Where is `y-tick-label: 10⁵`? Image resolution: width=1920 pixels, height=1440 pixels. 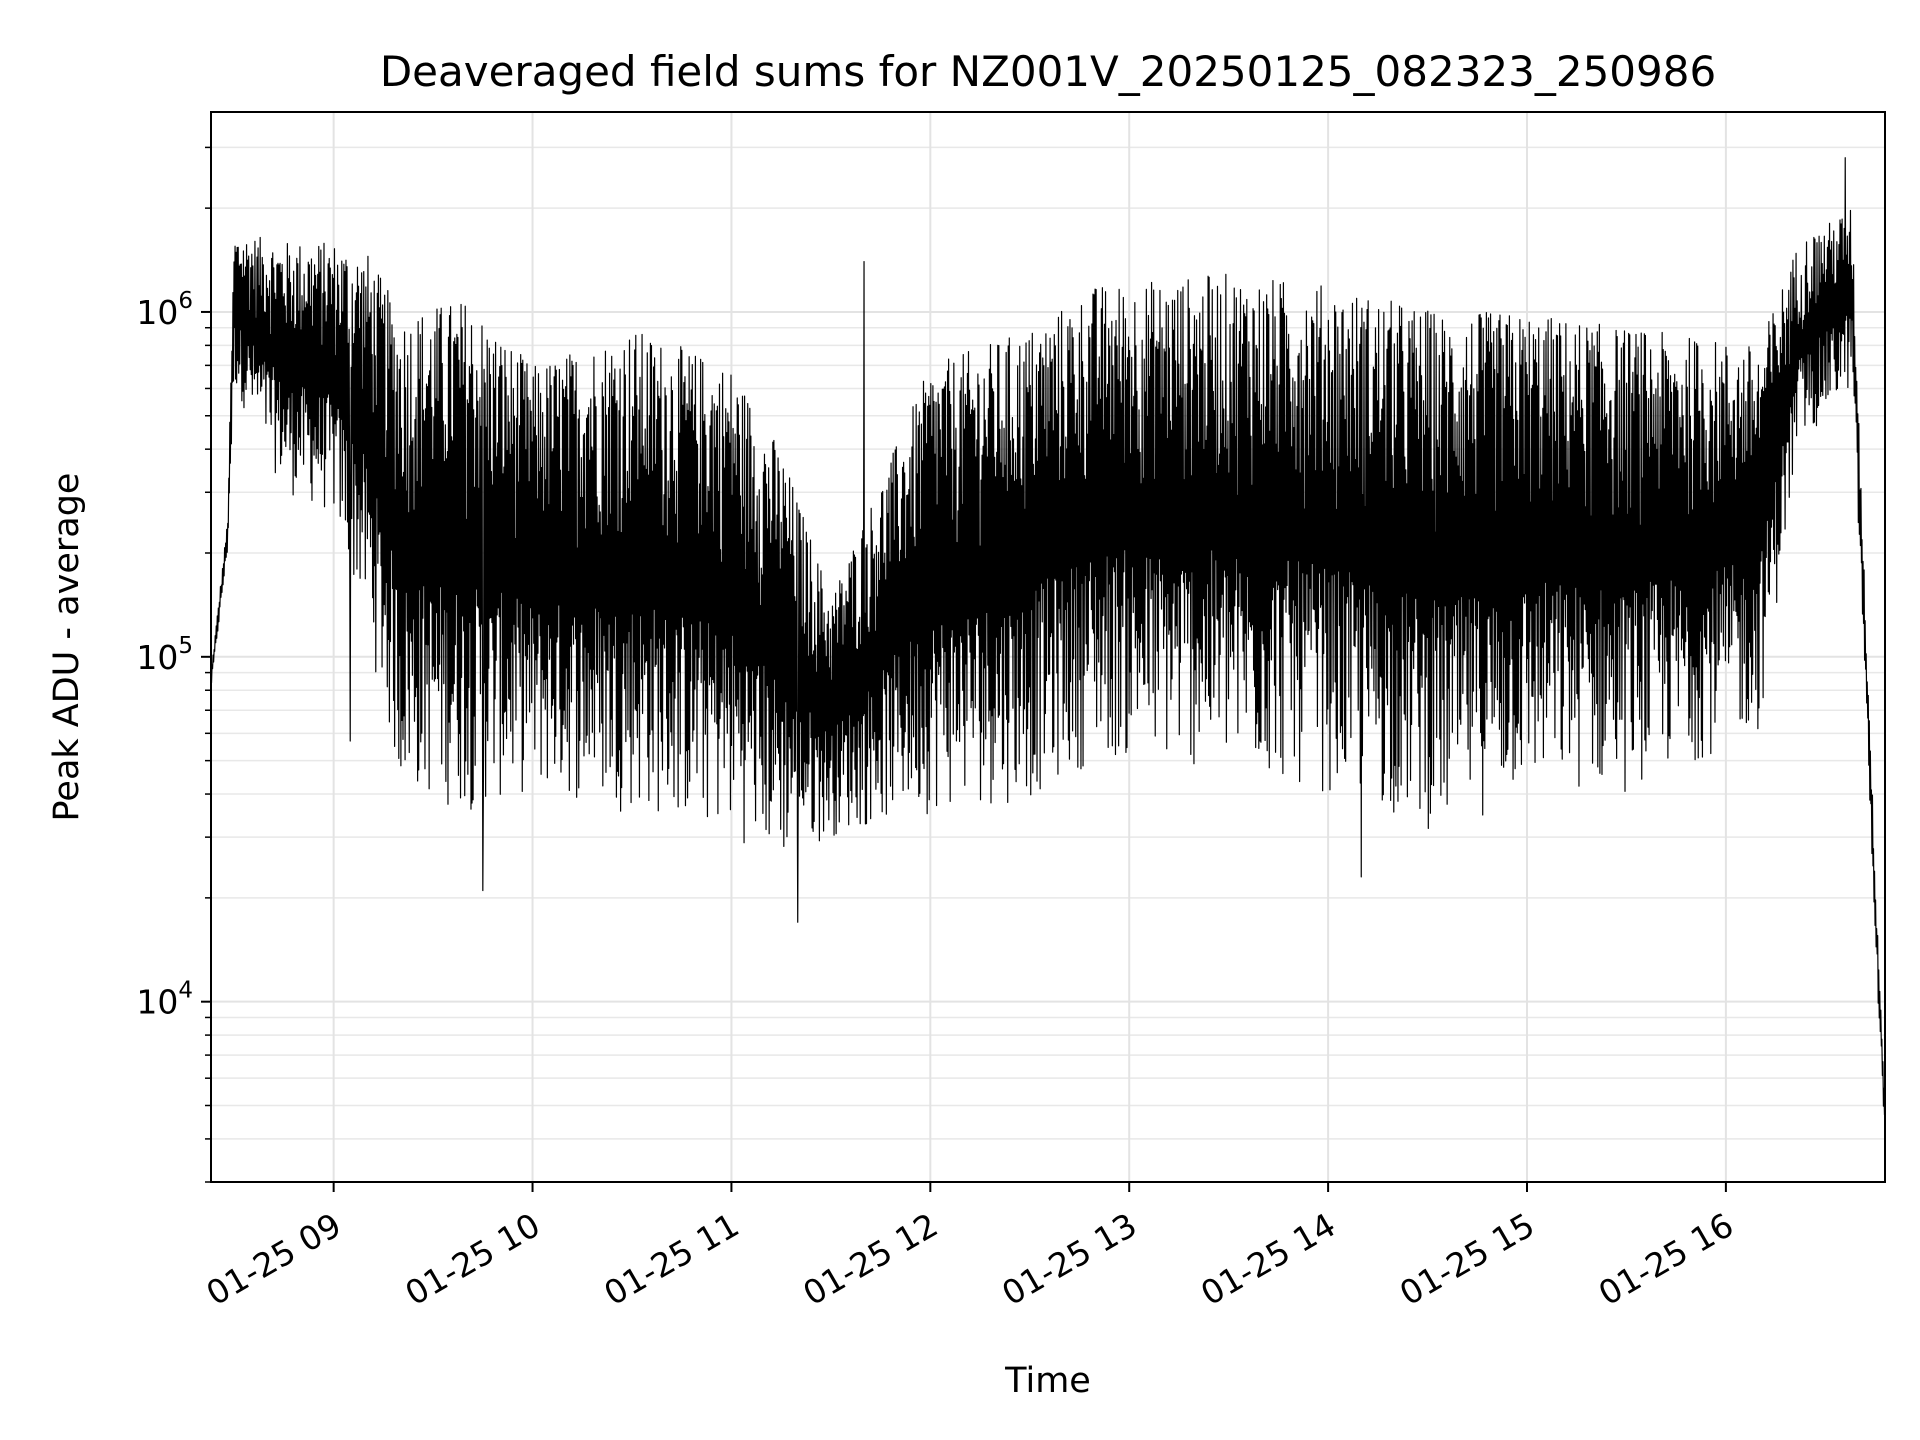
y-tick-label: 10⁵ is located at coordinates (164, 655).